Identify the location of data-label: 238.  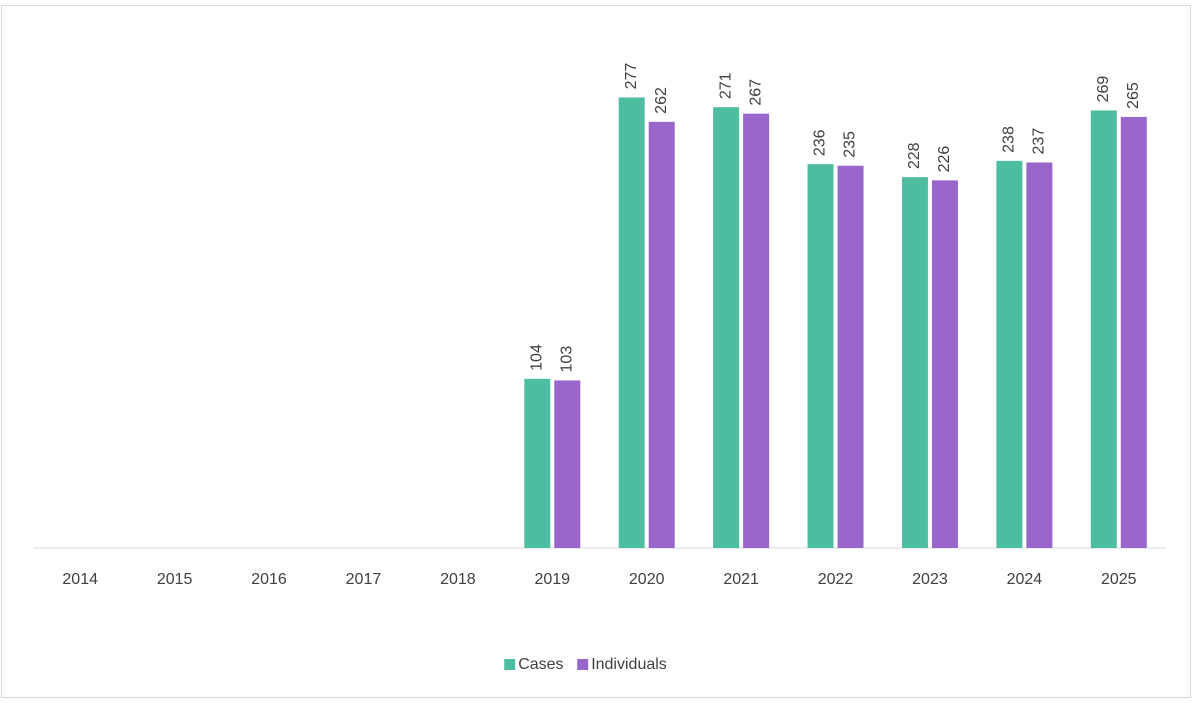
(1009, 139).